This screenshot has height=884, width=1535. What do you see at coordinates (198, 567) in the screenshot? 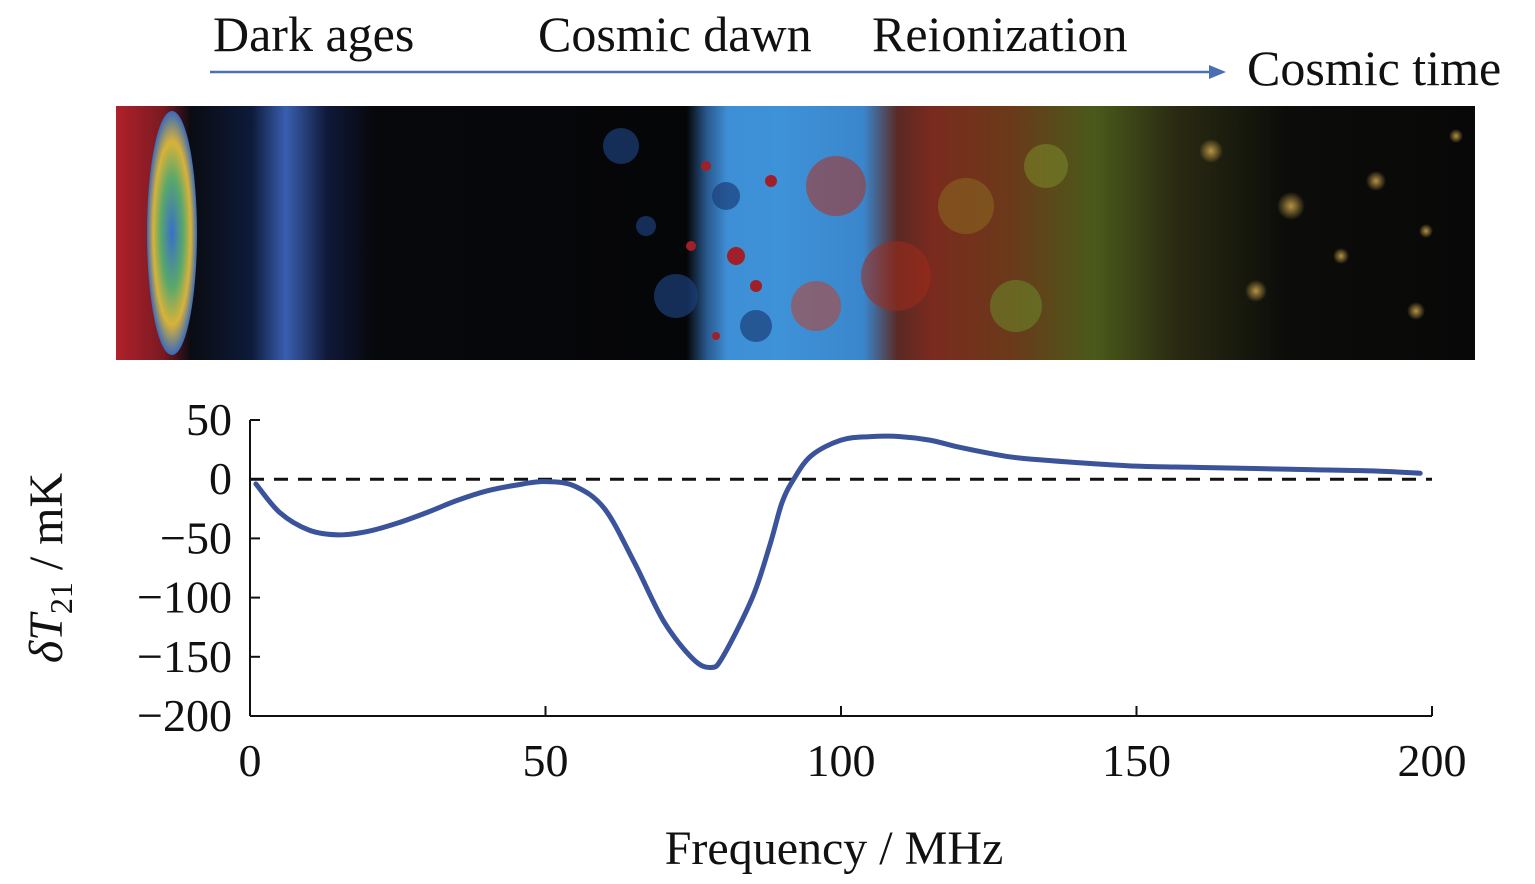
I see `y-axis-ticks: 50 0 −50 −100 −150 −200` at bounding box center [198, 567].